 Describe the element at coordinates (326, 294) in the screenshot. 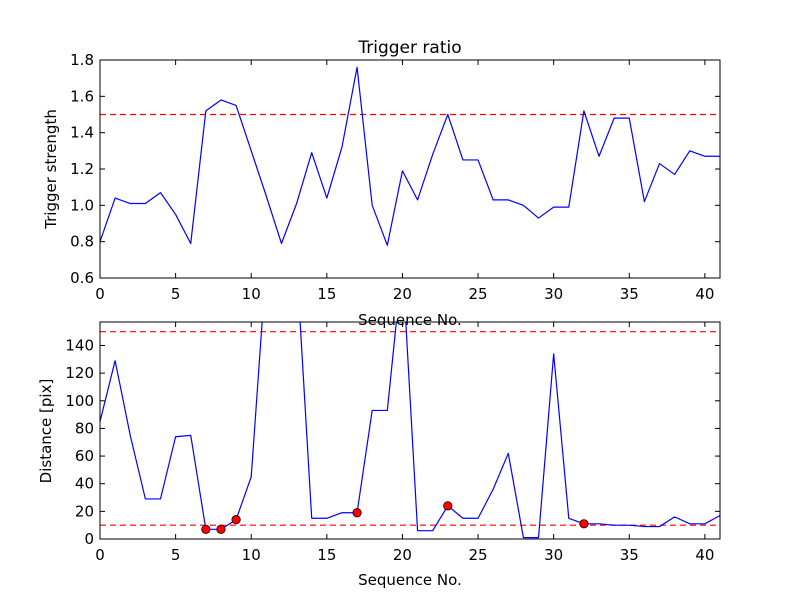

I see `trigger-x-tick-label: 15` at that location.